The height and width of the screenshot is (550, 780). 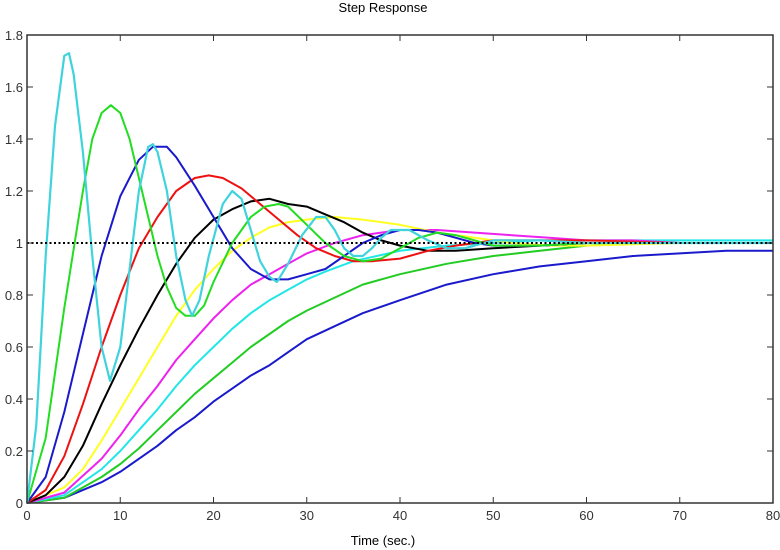 I want to click on x-tick-label: 40, so click(x=400, y=515).